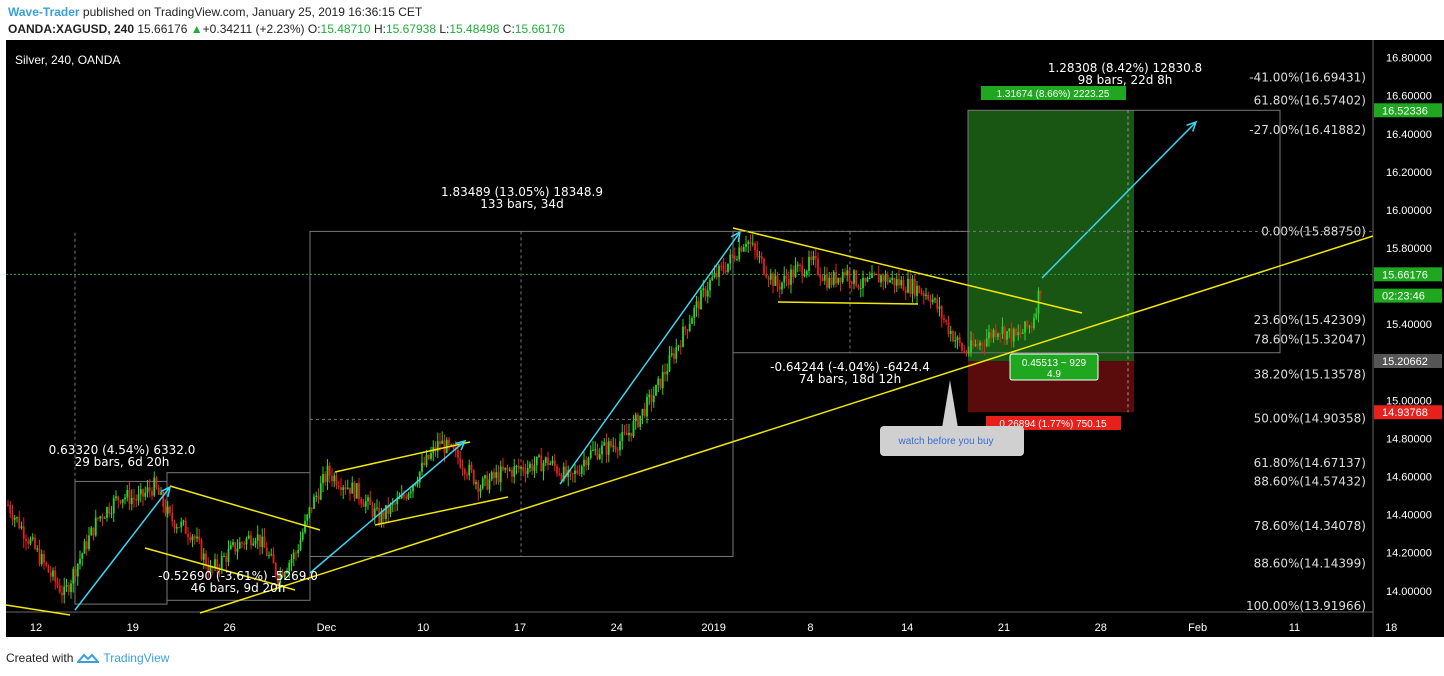 This screenshot has width=1444, height=676. Describe the element at coordinates (1409, 249) in the screenshot. I see `y-tick-label: 15.80000` at that location.